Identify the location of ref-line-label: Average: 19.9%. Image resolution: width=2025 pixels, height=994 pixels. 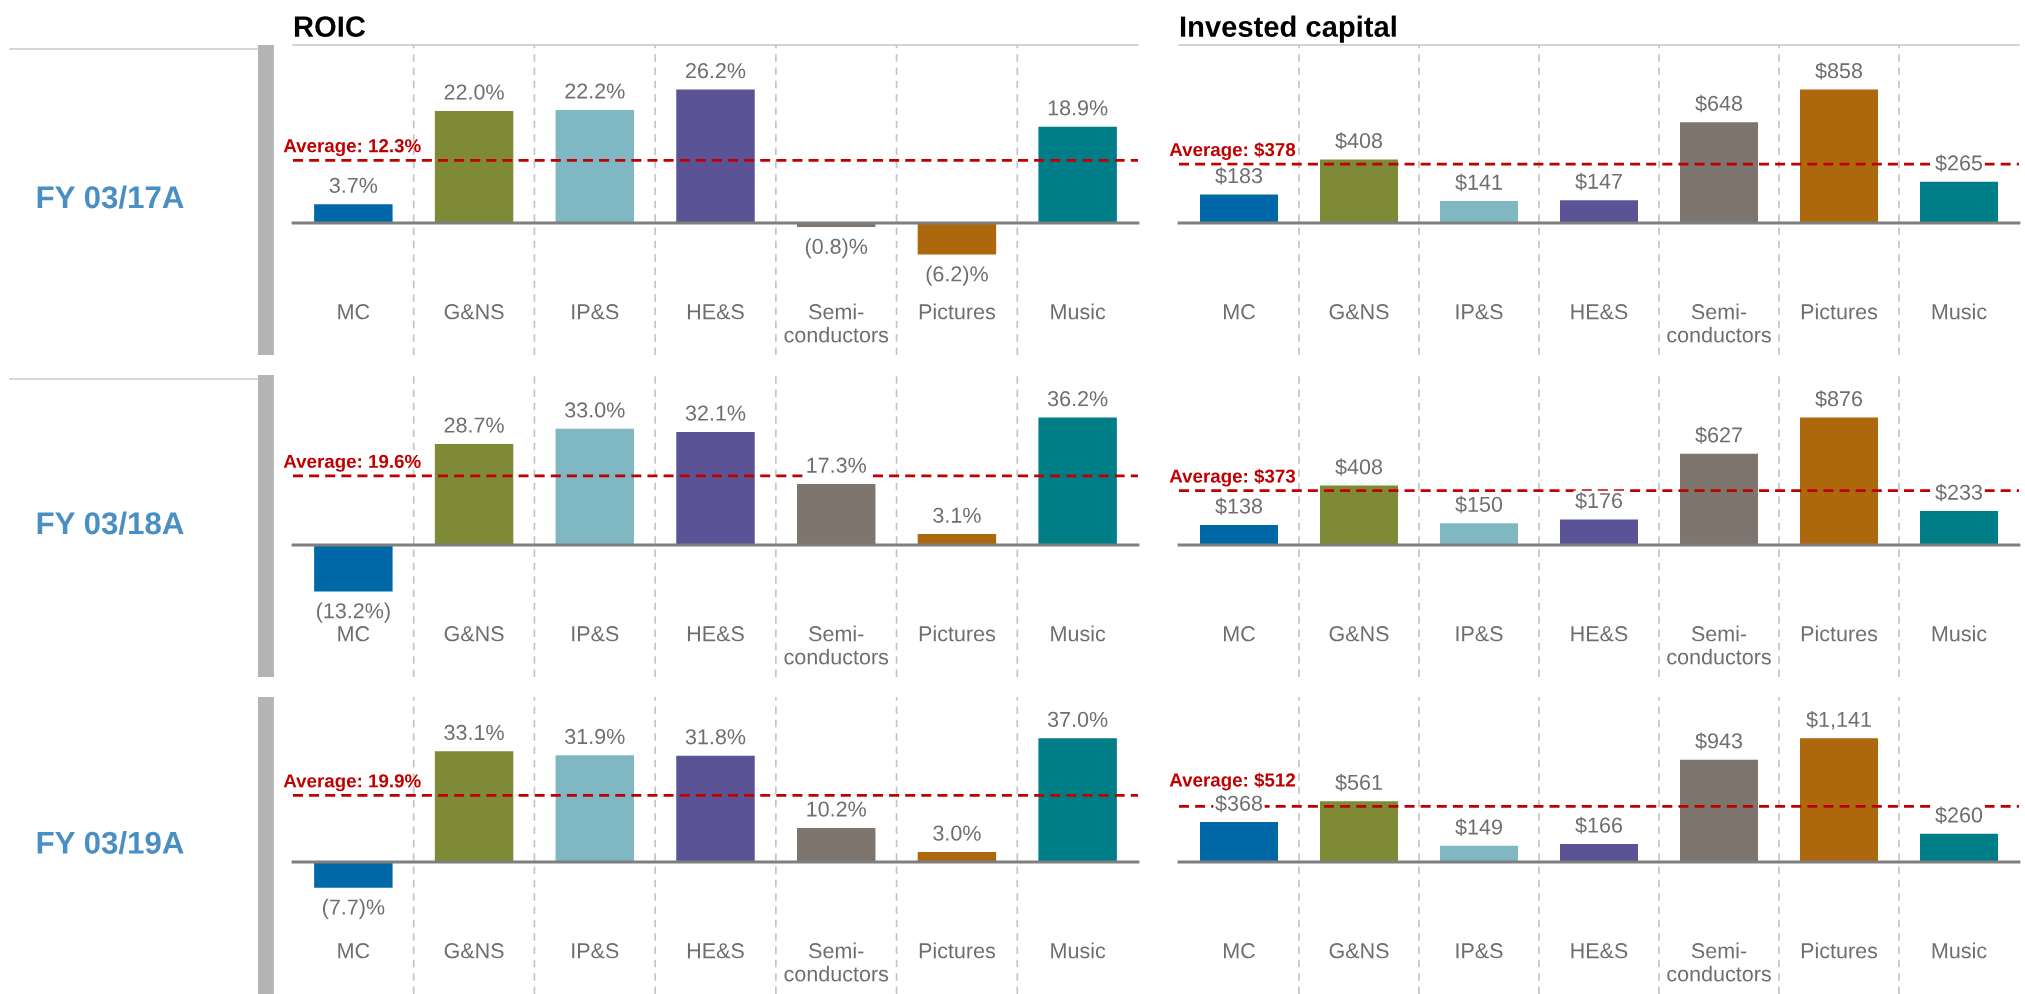
(352, 783).